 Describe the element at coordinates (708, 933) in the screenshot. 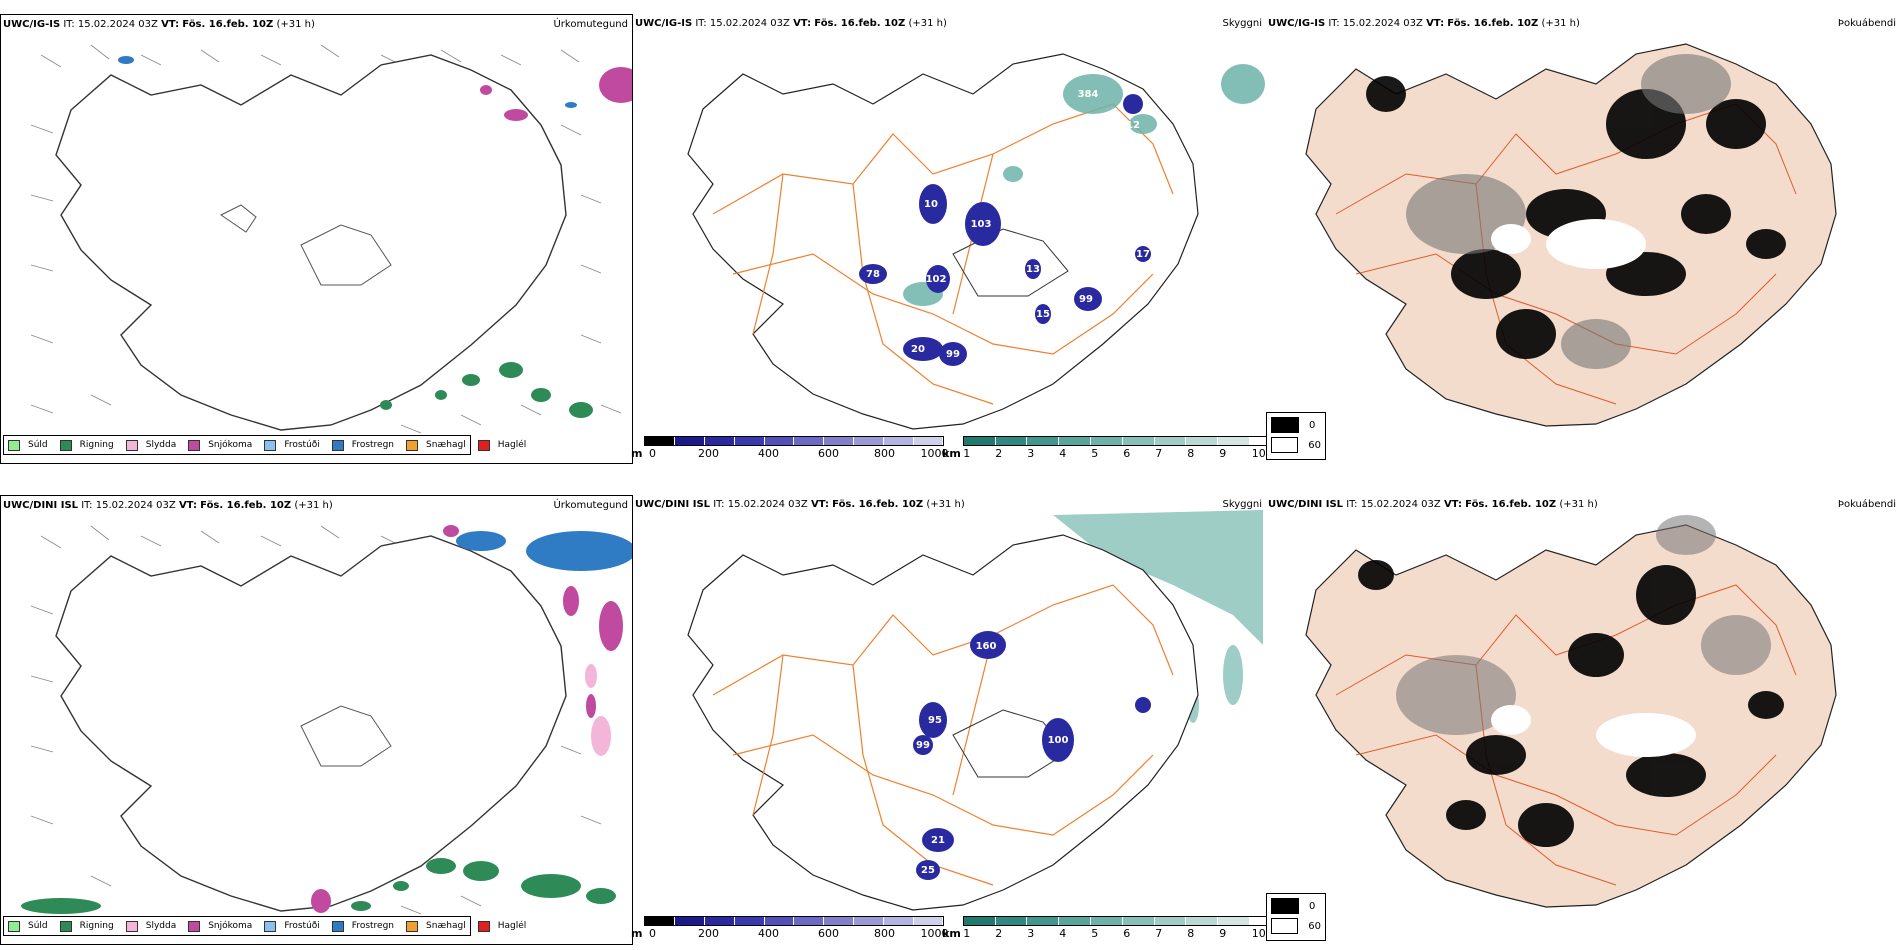

I see `tick-label: 200` at that location.